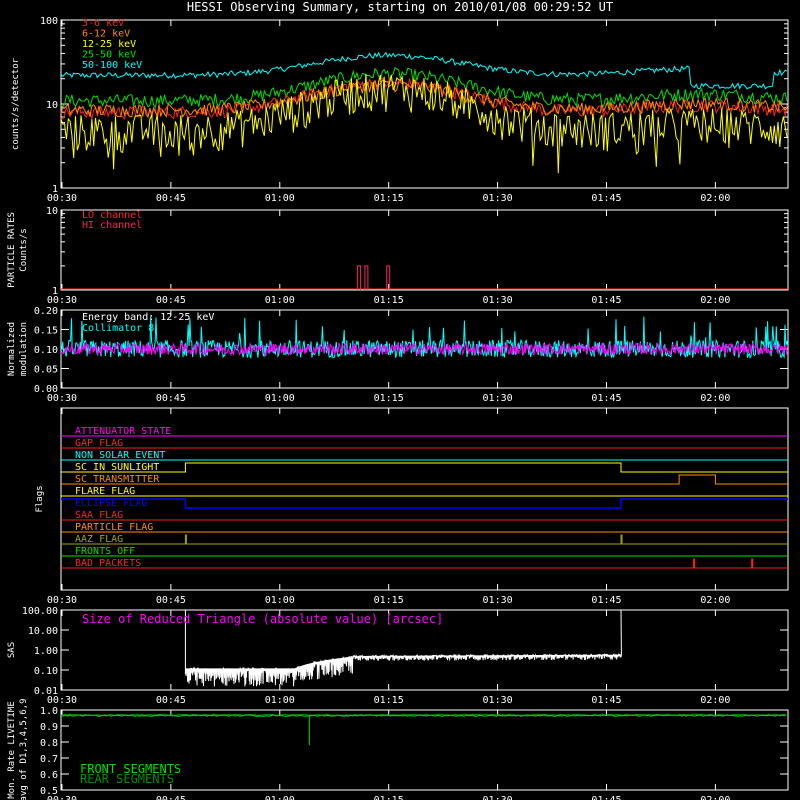 Image resolution: width=800 pixels, height=800 pixels. Describe the element at coordinates (112, 215) in the screenshot. I see `legend-entry: LO channel` at that location.